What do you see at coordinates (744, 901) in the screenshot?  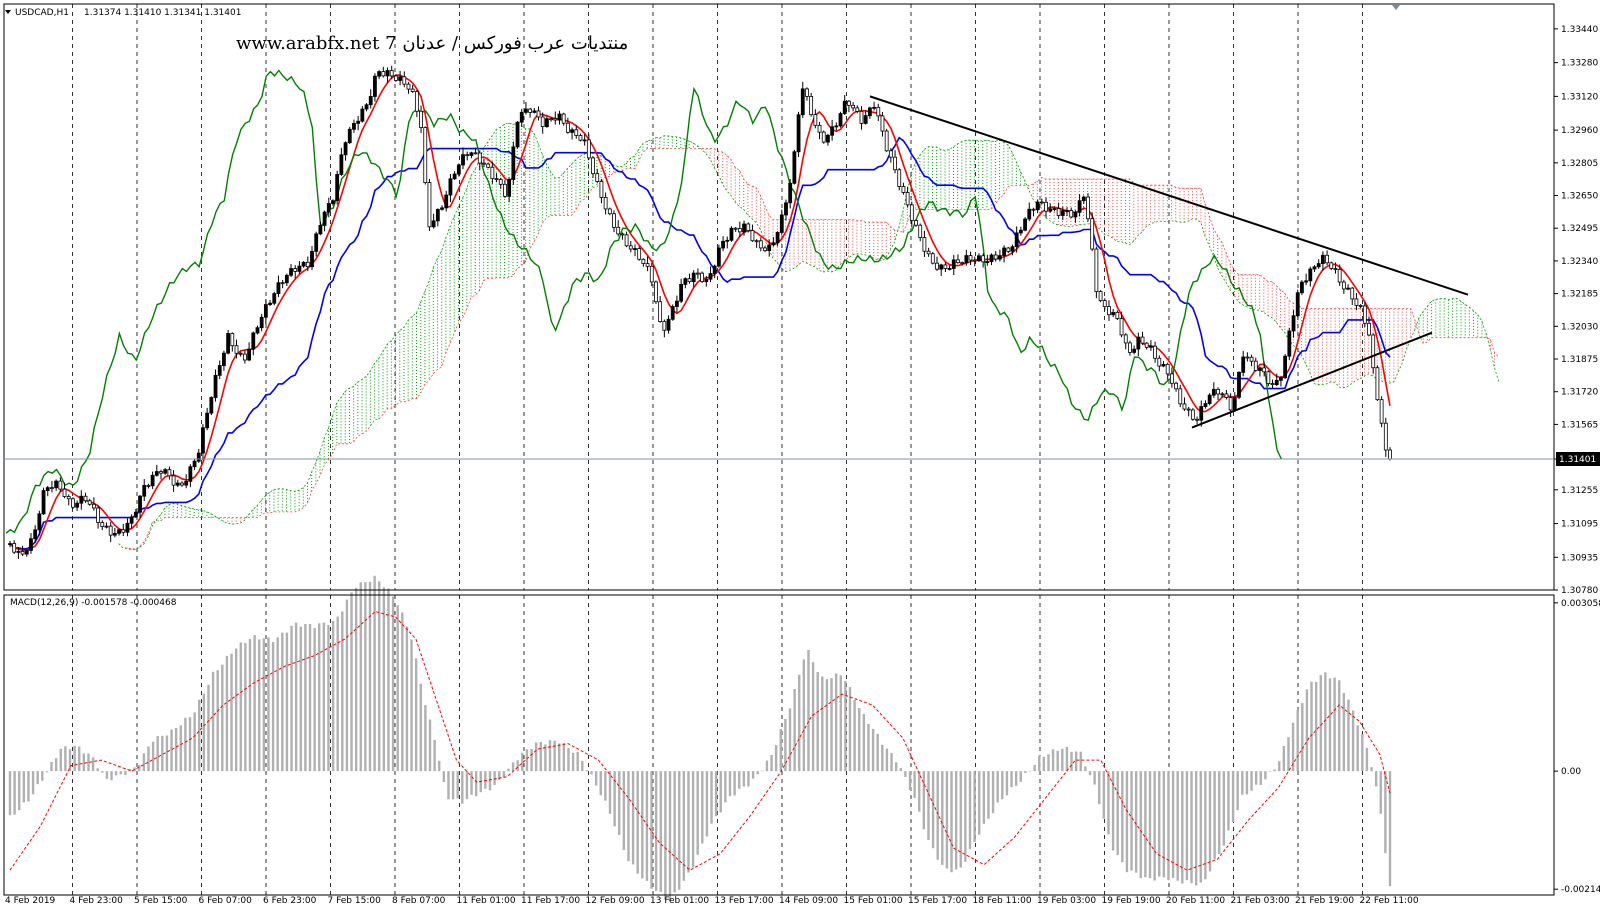 I see `x-tick-label: 13 Feb 17:00` at bounding box center [744, 901].